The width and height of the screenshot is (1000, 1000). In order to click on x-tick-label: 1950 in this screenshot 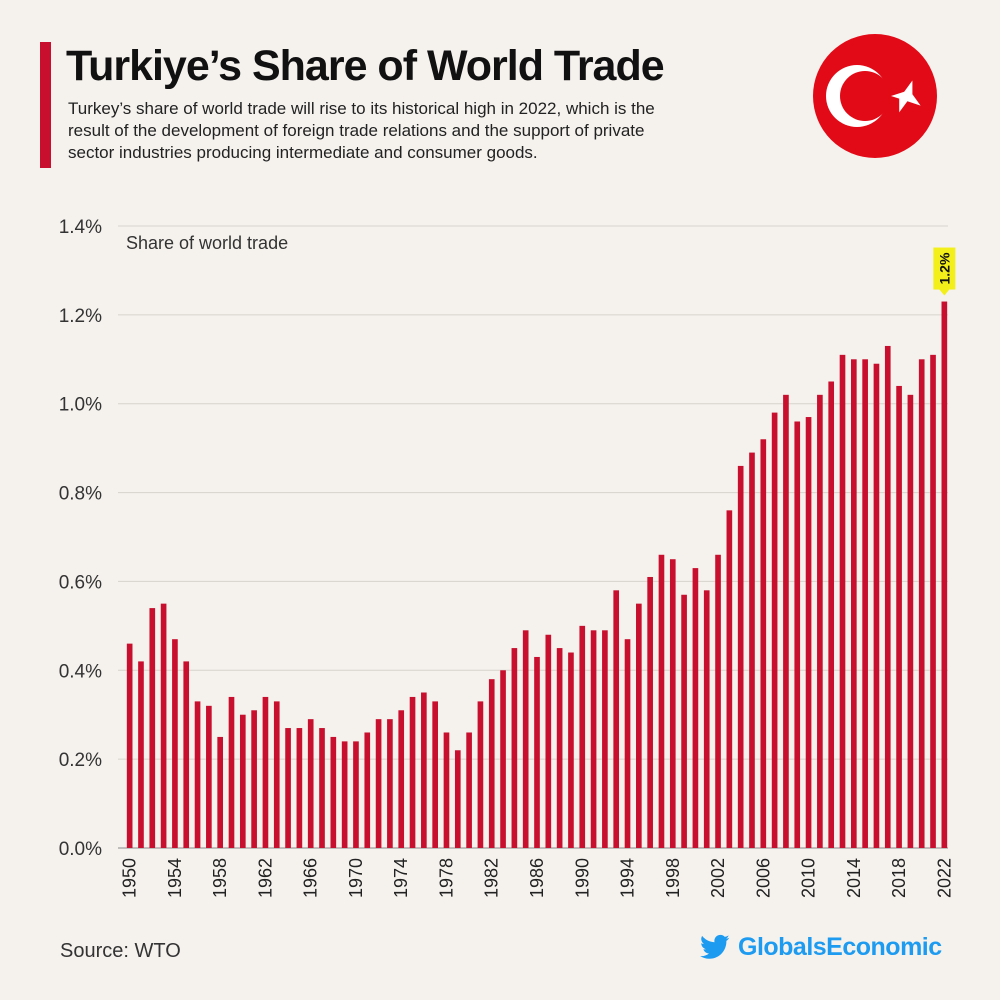, I will do `click(130, 878)`.